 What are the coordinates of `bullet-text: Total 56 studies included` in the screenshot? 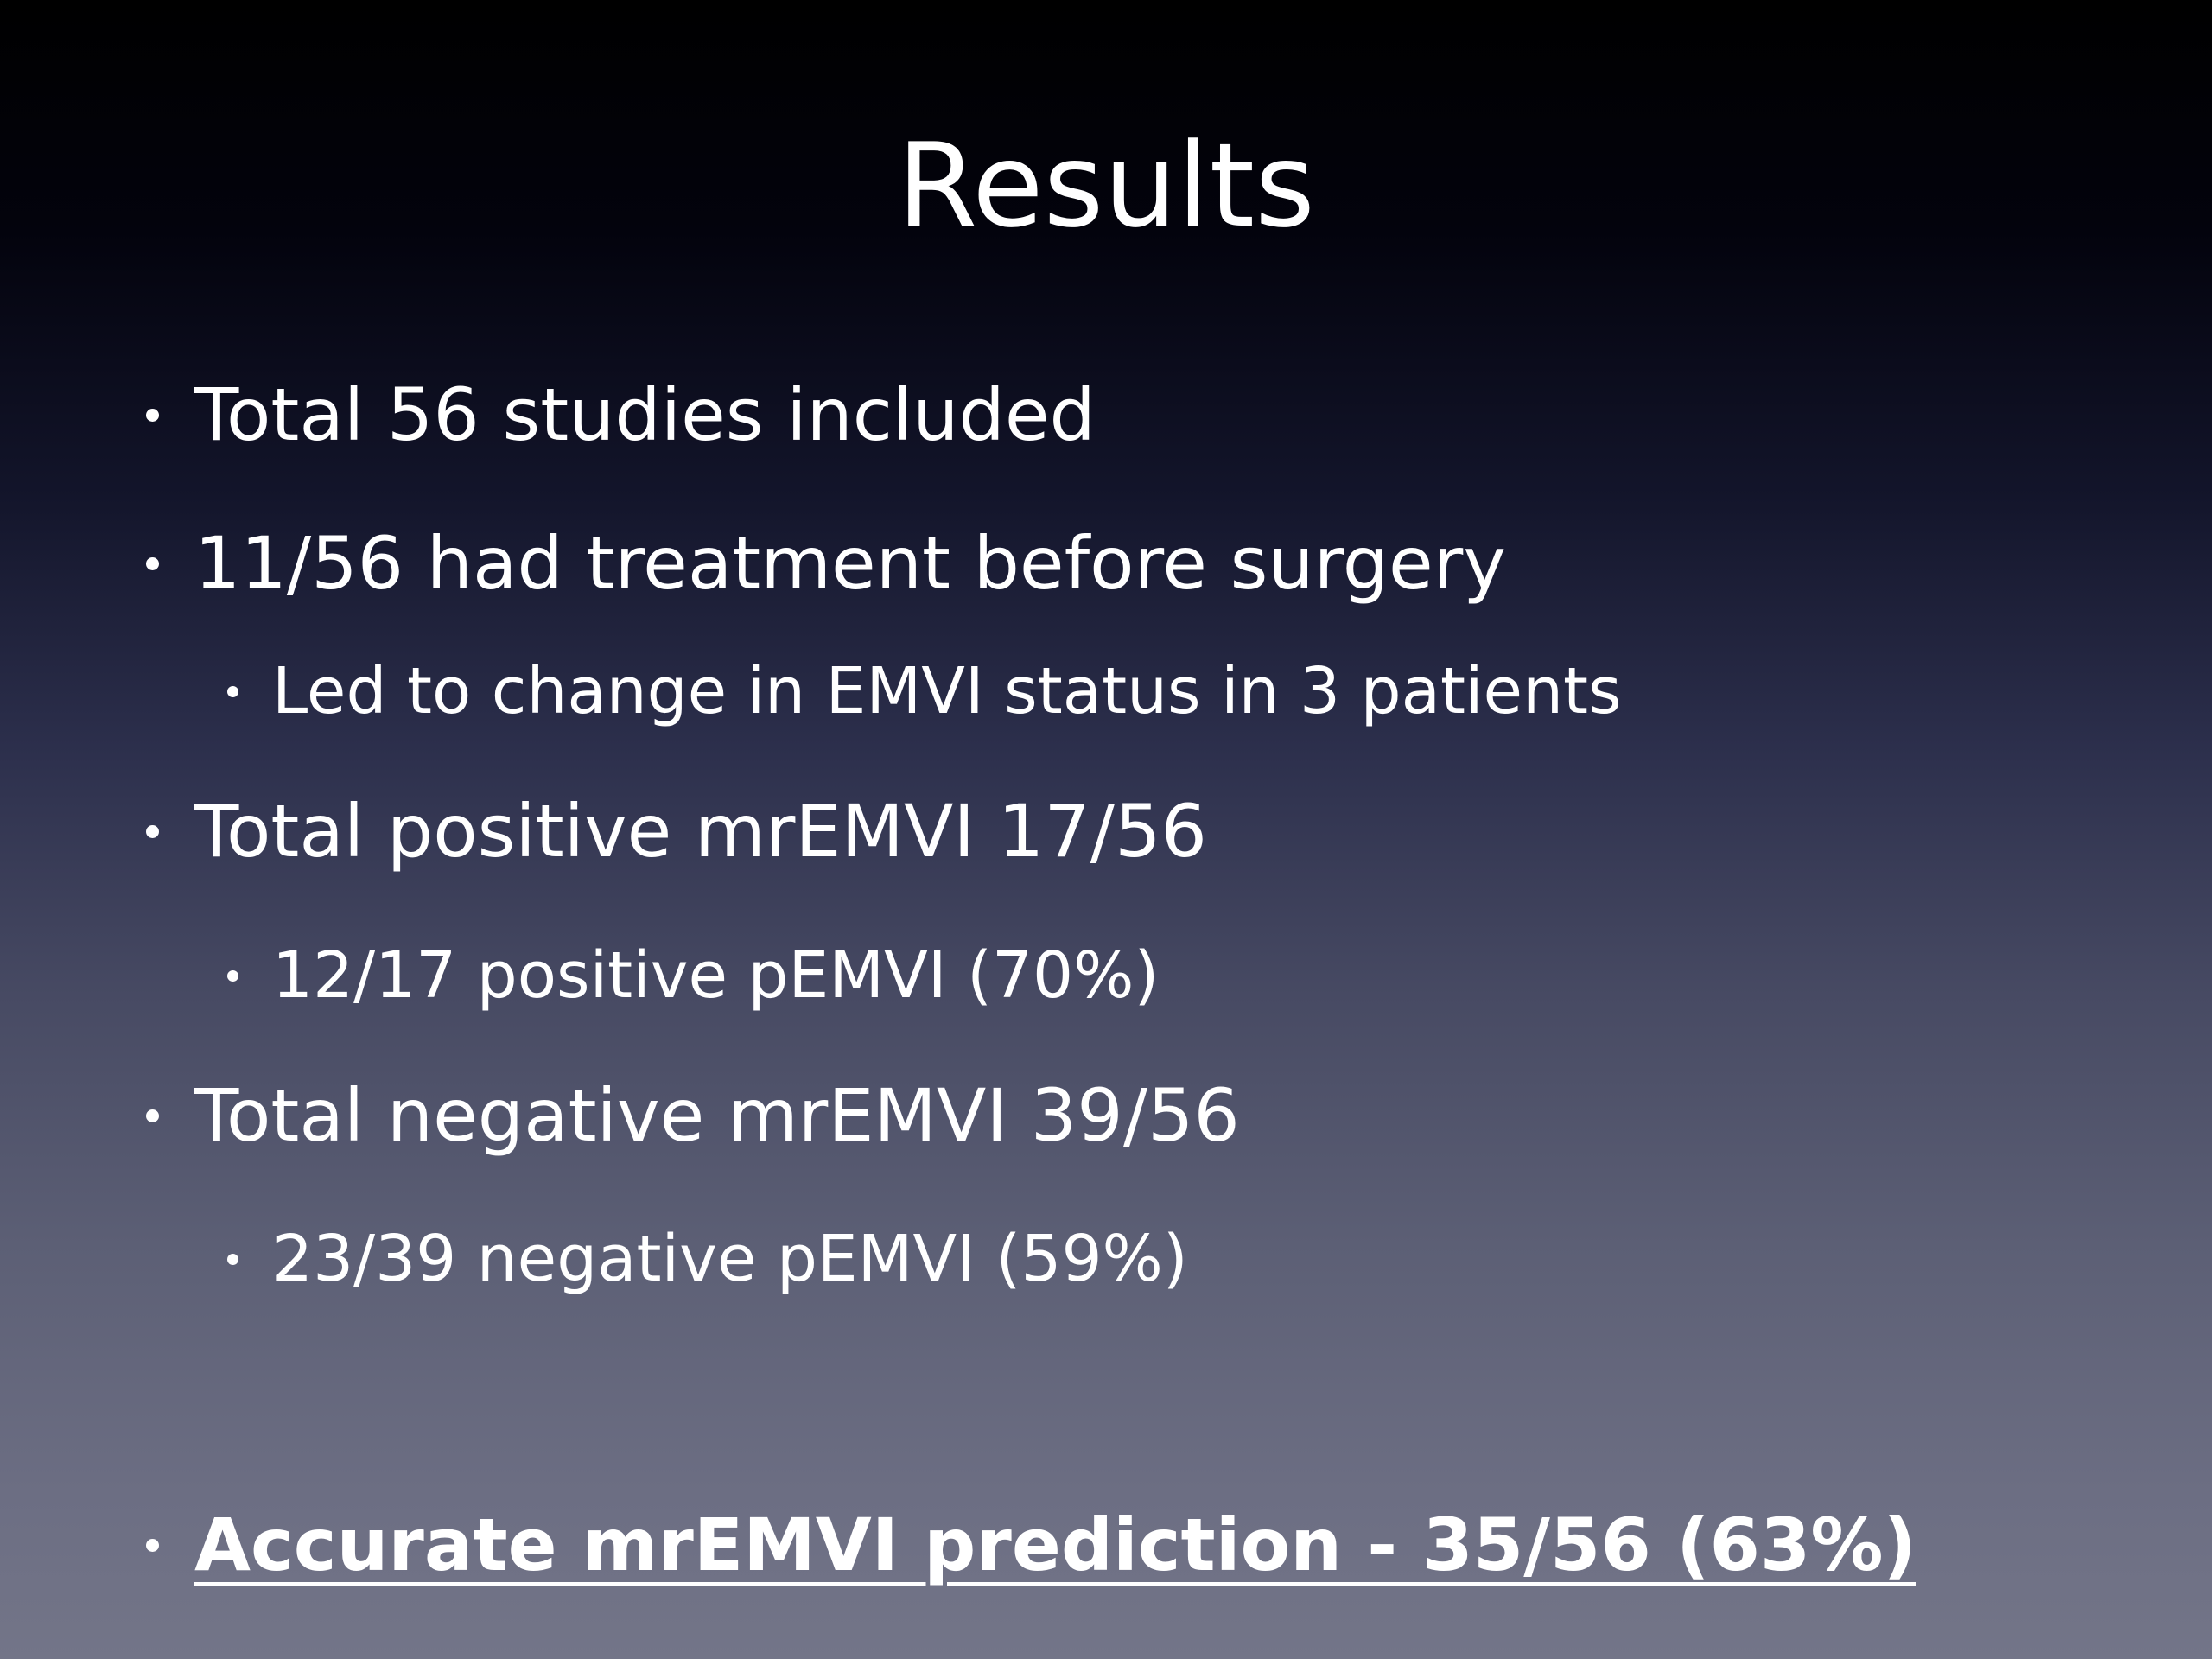 It's located at (645, 414).